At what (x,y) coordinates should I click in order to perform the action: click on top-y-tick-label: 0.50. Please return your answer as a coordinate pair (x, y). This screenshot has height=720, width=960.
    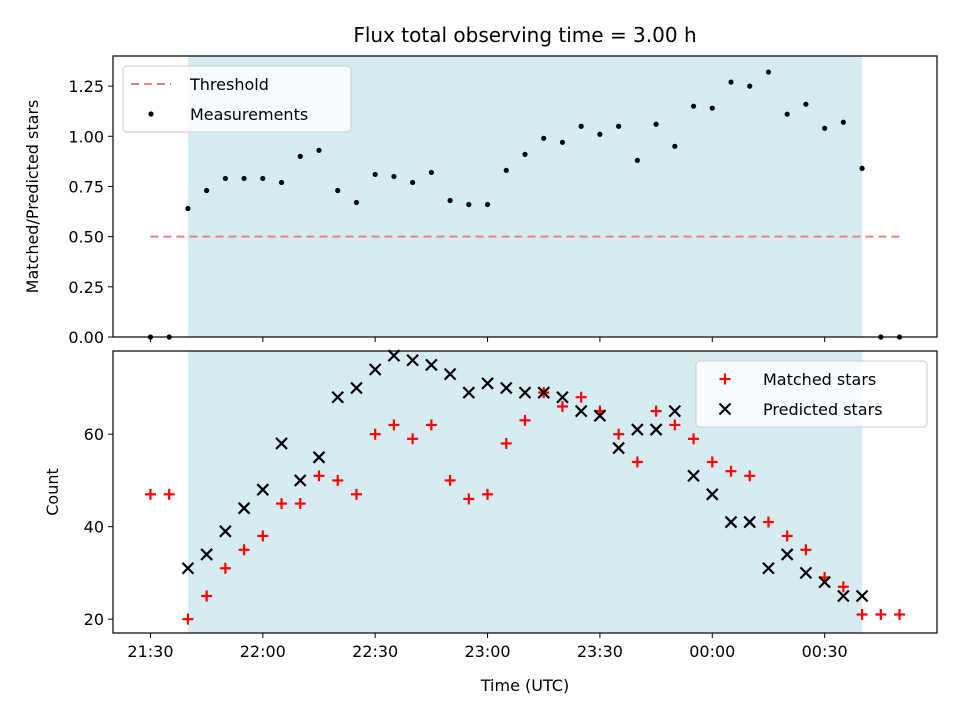
    Looking at the image, I should click on (86, 237).